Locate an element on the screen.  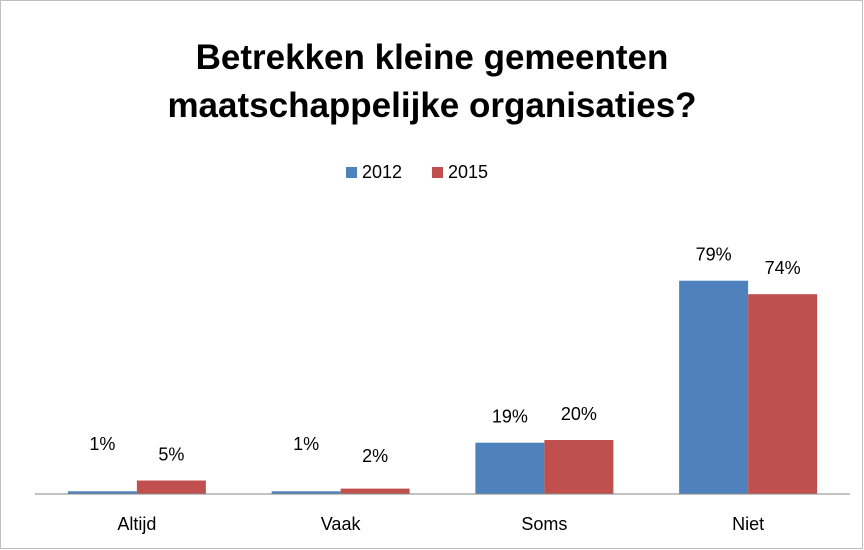
x-tick-label: Niet is located at coordinates (748, 524).